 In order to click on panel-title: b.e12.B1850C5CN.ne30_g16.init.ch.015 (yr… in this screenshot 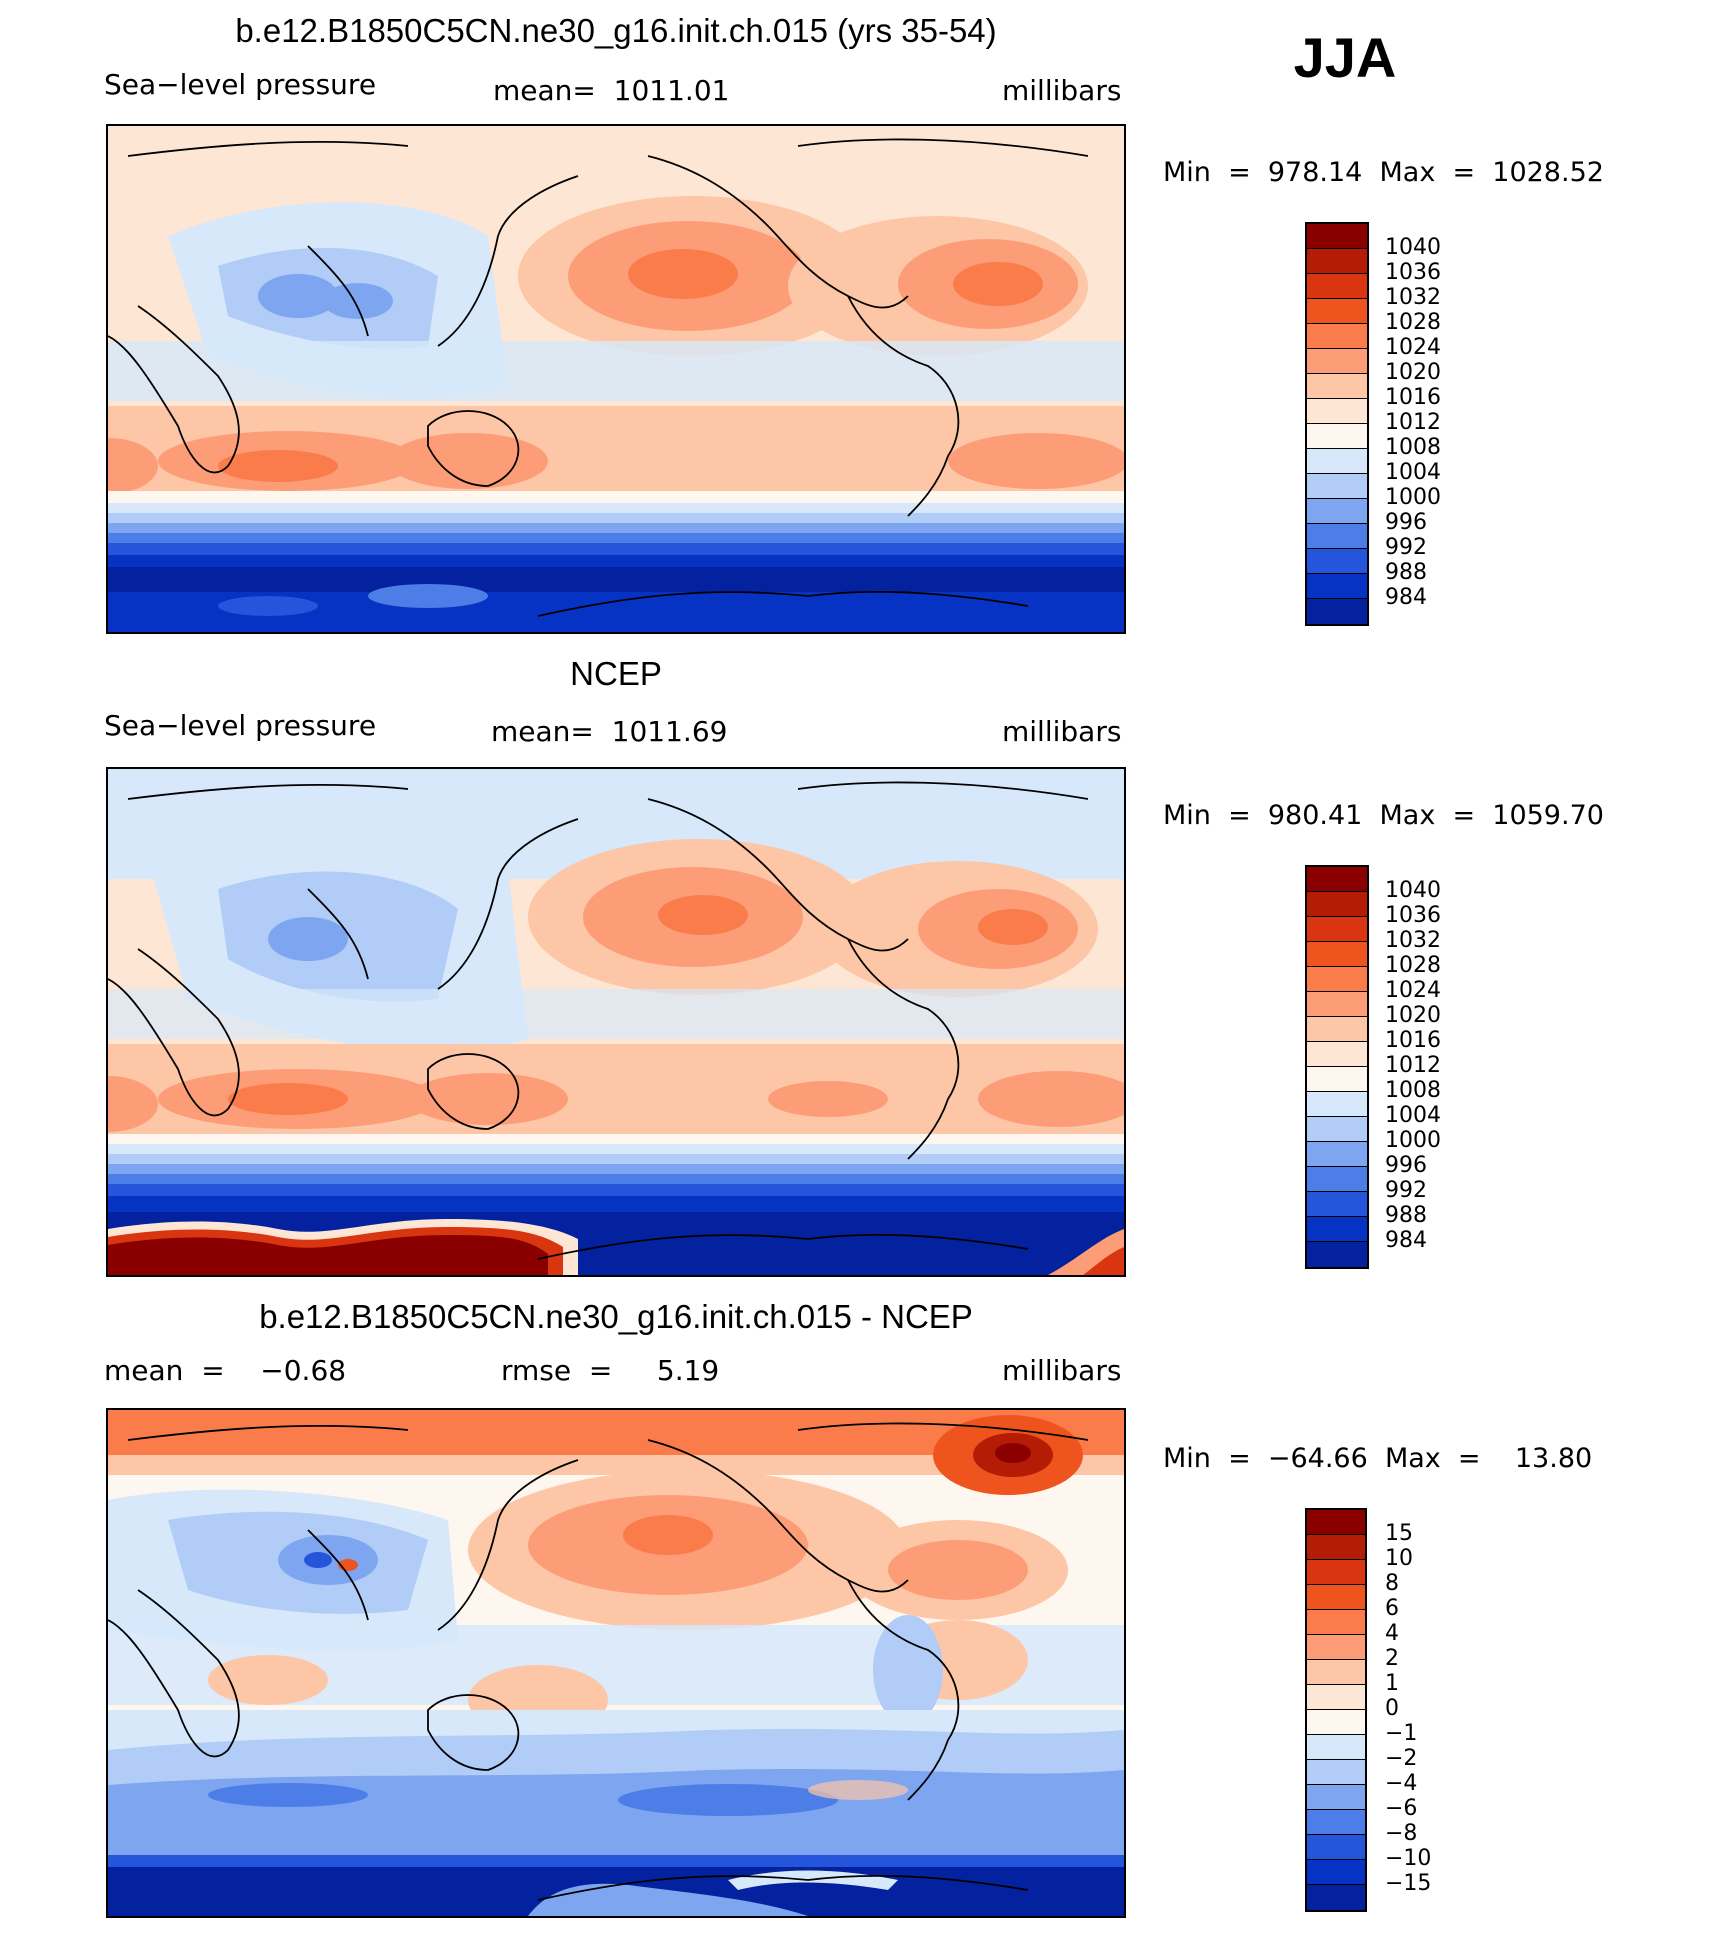, I will do `click(616, 30)`.